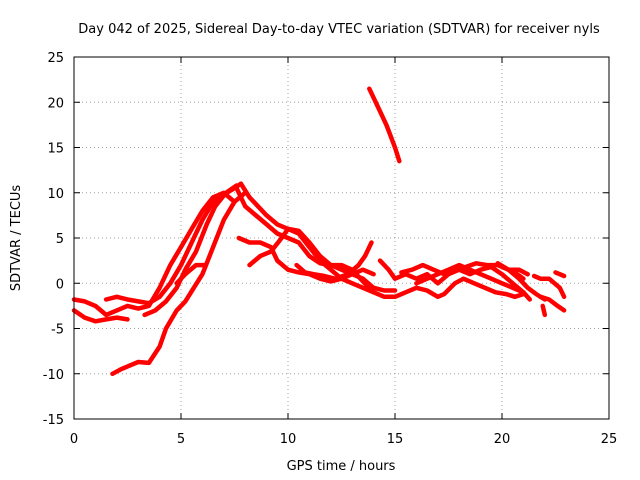 This screenshot has width=640, height=480. I want to click on y-tick-label: 20, so click(55, 103).